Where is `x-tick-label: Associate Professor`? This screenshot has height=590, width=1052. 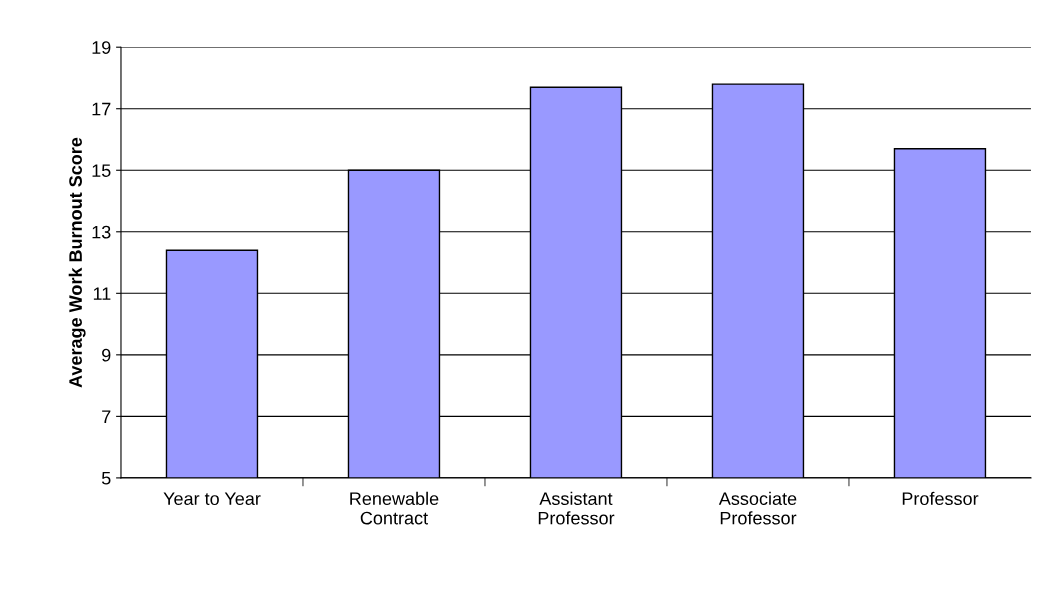
x-tick-label: Associate Professor is located at coordinates (757, 508).